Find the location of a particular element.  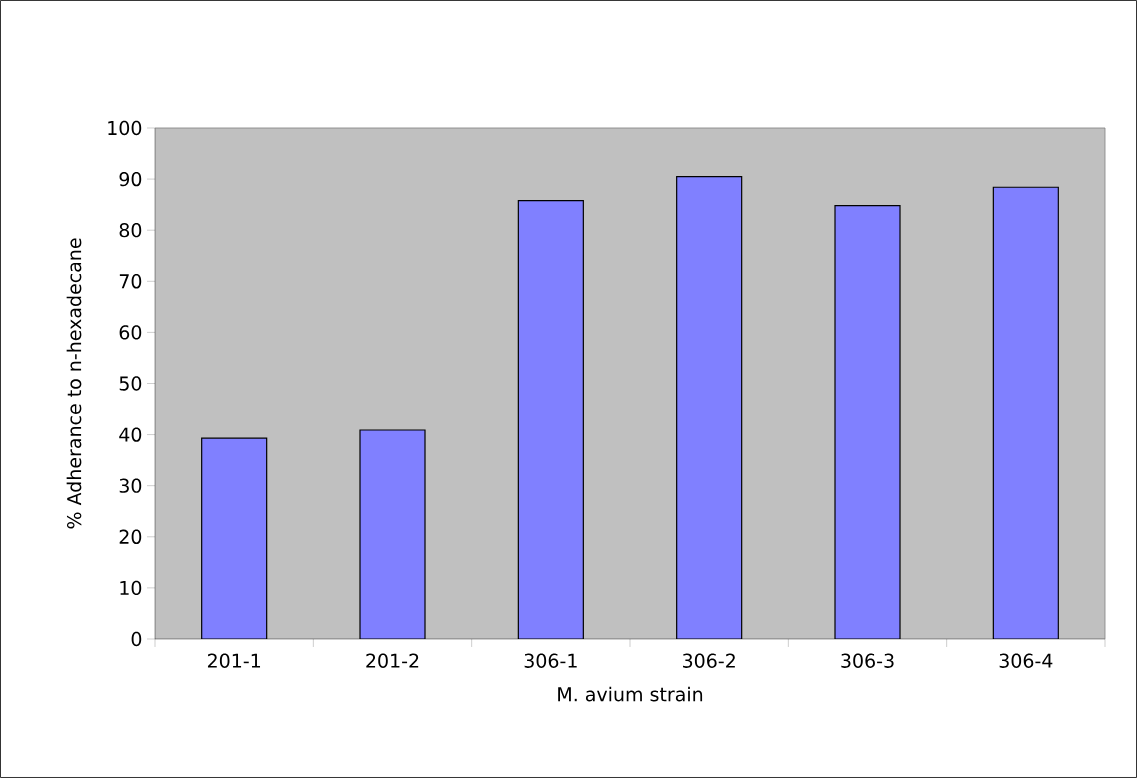

y-tick-label: 0 is located at coordinates (136, 639).